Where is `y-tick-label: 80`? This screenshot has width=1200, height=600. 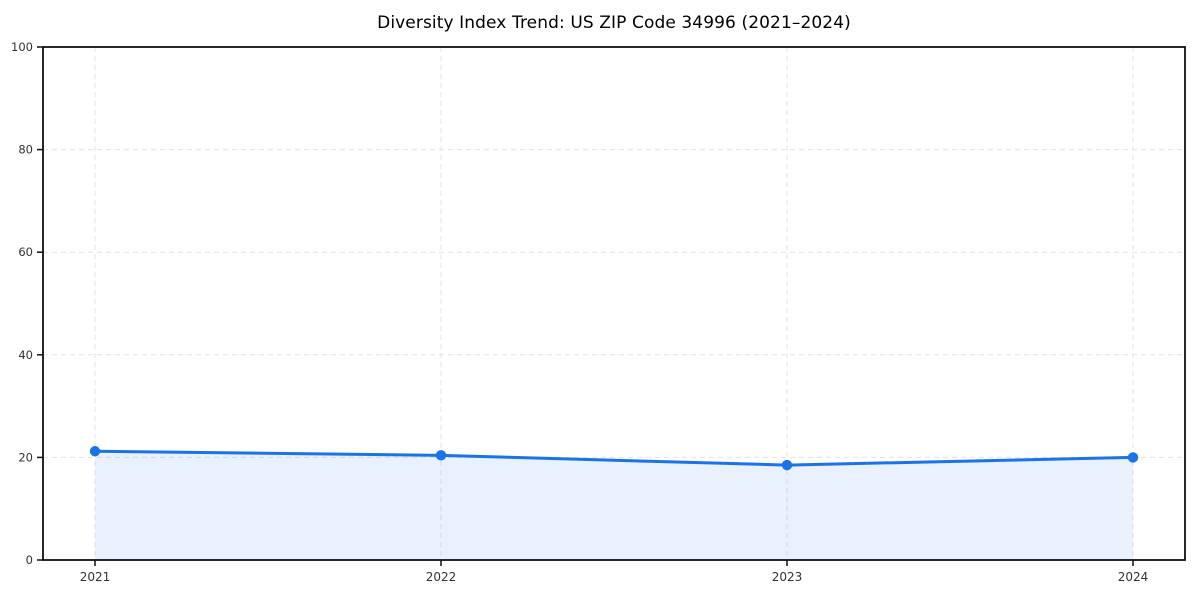
y-tick-label: 80 is located at coordinates (25, 150).